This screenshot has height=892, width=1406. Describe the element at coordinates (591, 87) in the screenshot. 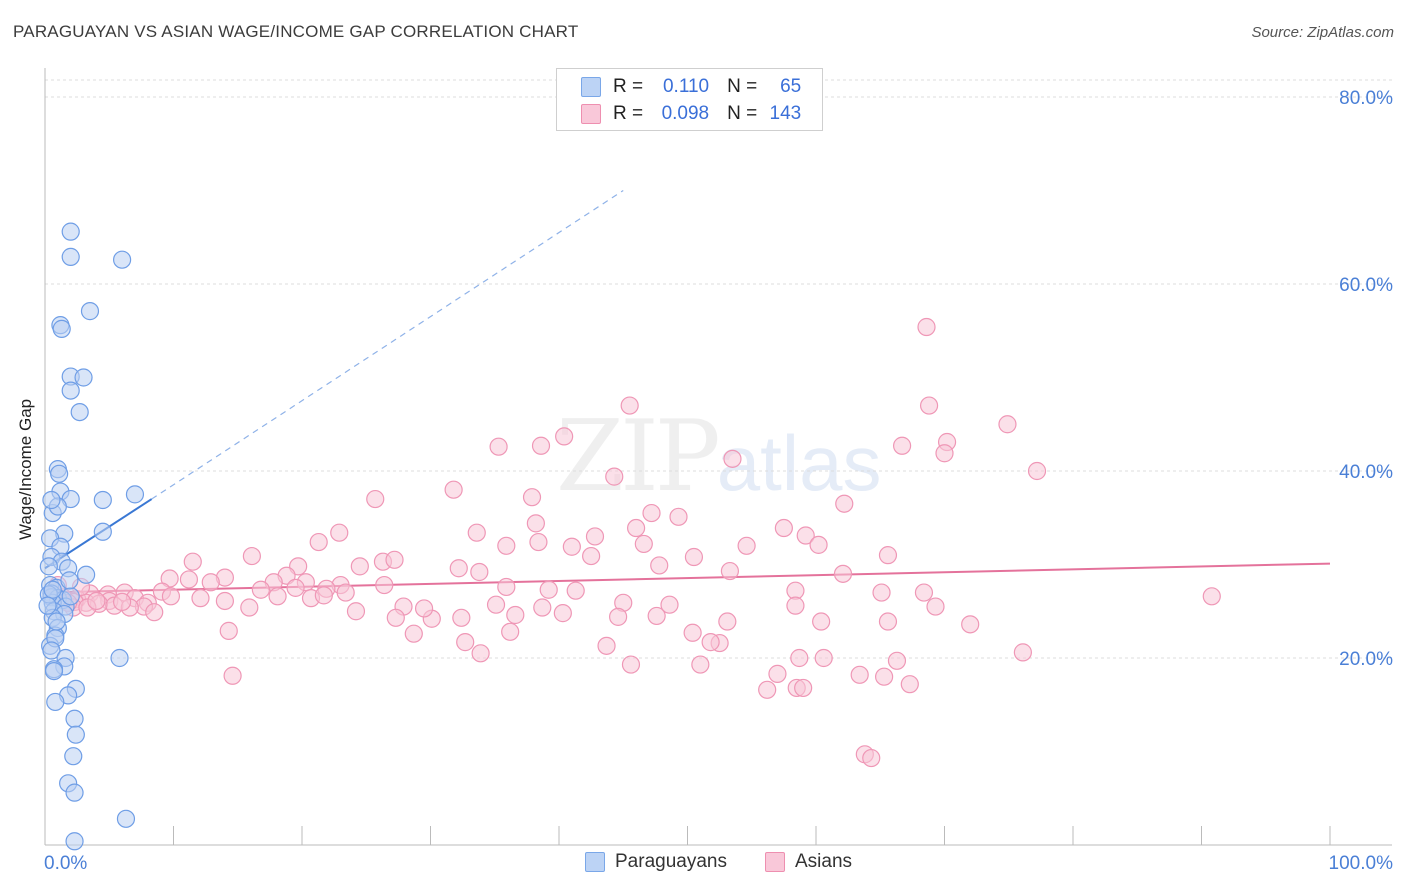

I see `paraguayans-swatch` at that location.